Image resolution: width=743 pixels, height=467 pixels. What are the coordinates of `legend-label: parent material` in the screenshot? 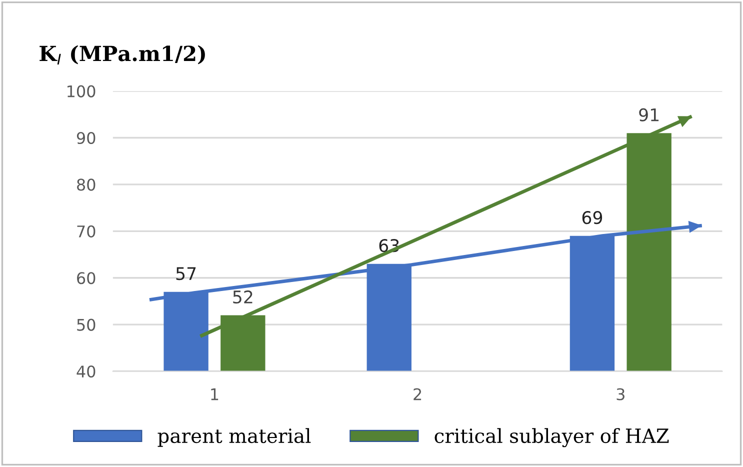 It's located at (234, 437).